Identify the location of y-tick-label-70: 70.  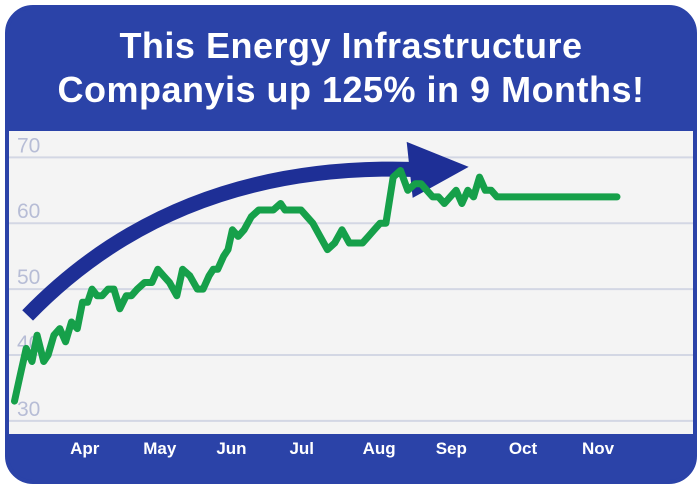
(28, 145).